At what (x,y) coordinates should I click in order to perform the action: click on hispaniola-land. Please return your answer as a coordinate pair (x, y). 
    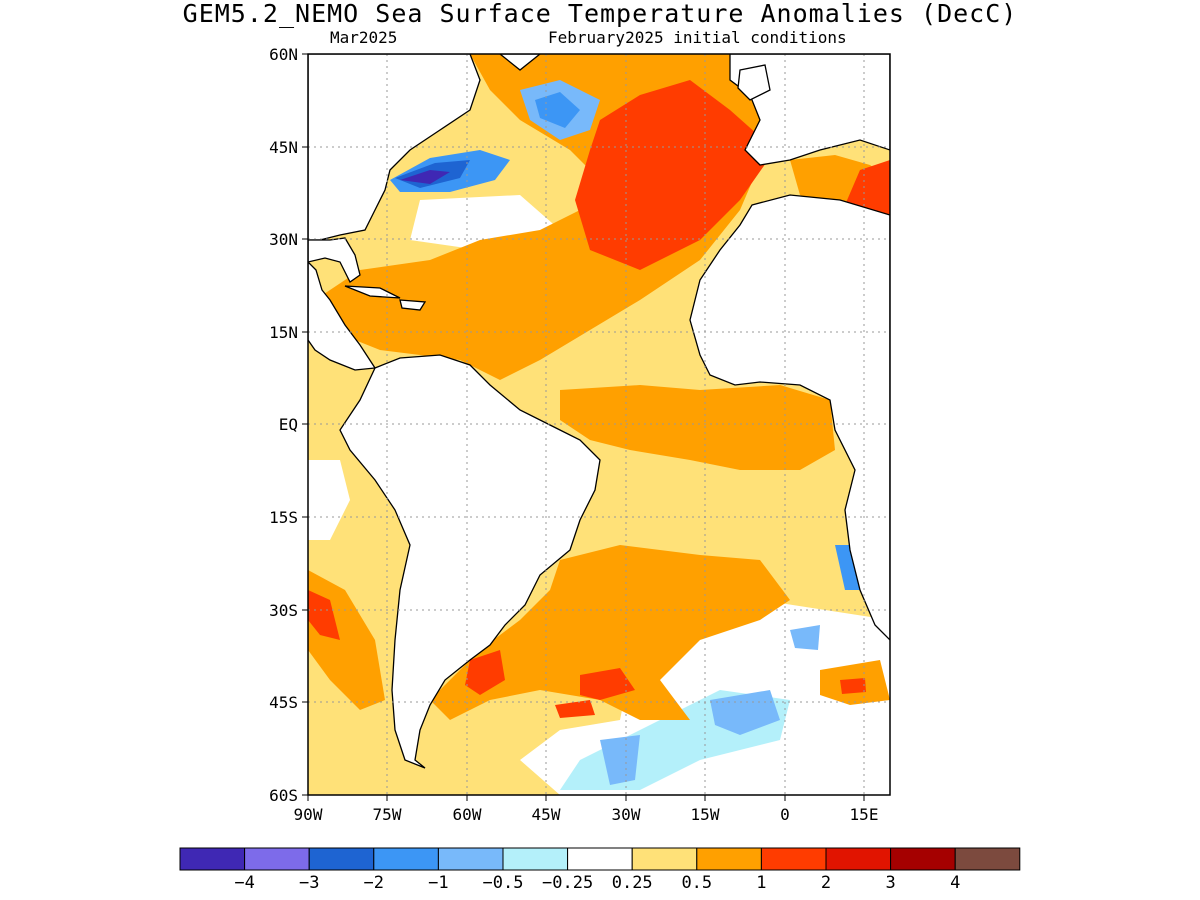
    Looking at the image, I should click on (413, 305).